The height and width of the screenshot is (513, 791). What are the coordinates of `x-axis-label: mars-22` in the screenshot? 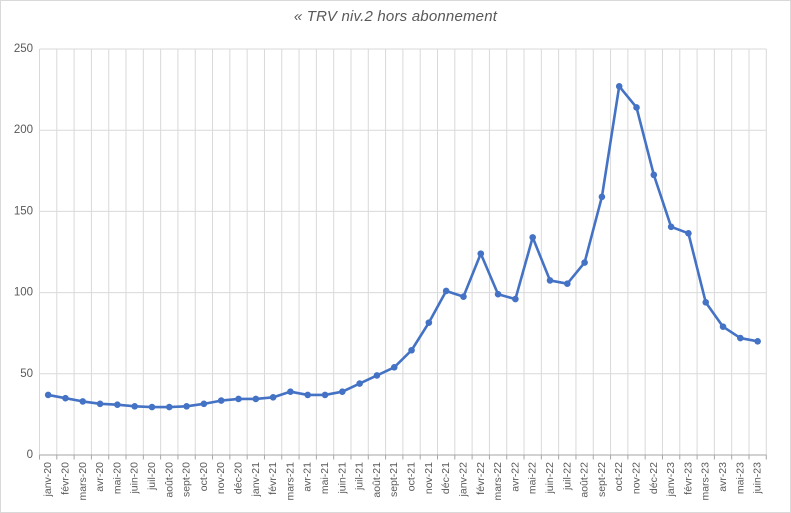 It's located at (498, 481).